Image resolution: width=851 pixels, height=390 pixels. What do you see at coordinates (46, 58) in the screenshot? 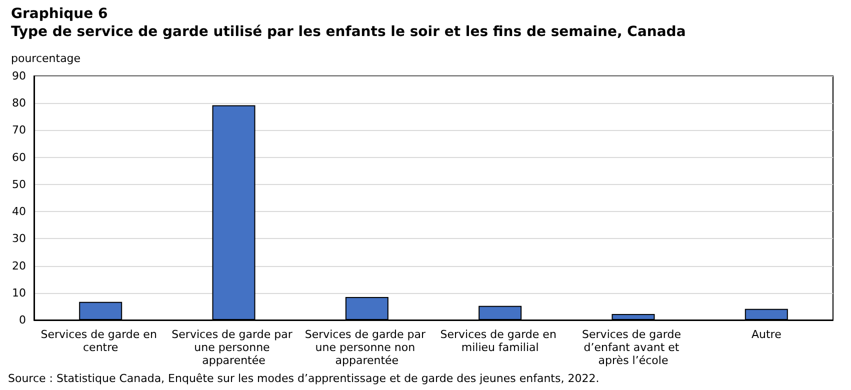
I see `y-axis-title: pourcentage` at bounding box center [46, 58].